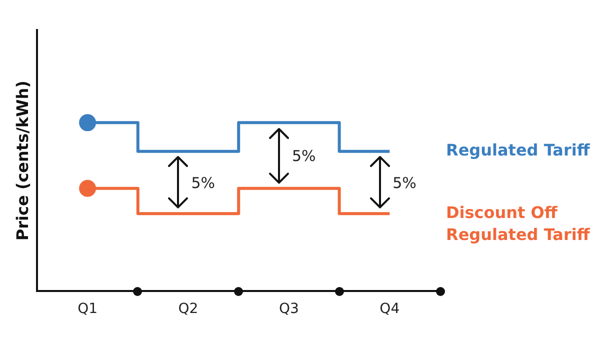 This screenshot has height=338, width=608. What do you see at coordinates (22, 160) in the screenshot?
I see `y-axis-title: Price (cents/kWh)` at bounding box center [22, 160].